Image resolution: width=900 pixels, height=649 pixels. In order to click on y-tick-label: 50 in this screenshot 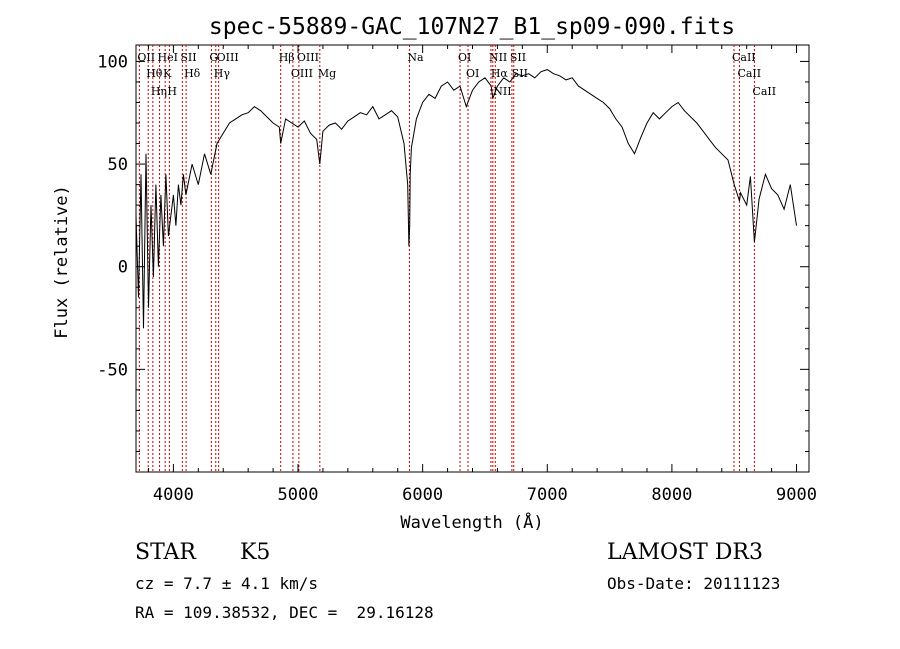, I will do `click(118, 165)`.